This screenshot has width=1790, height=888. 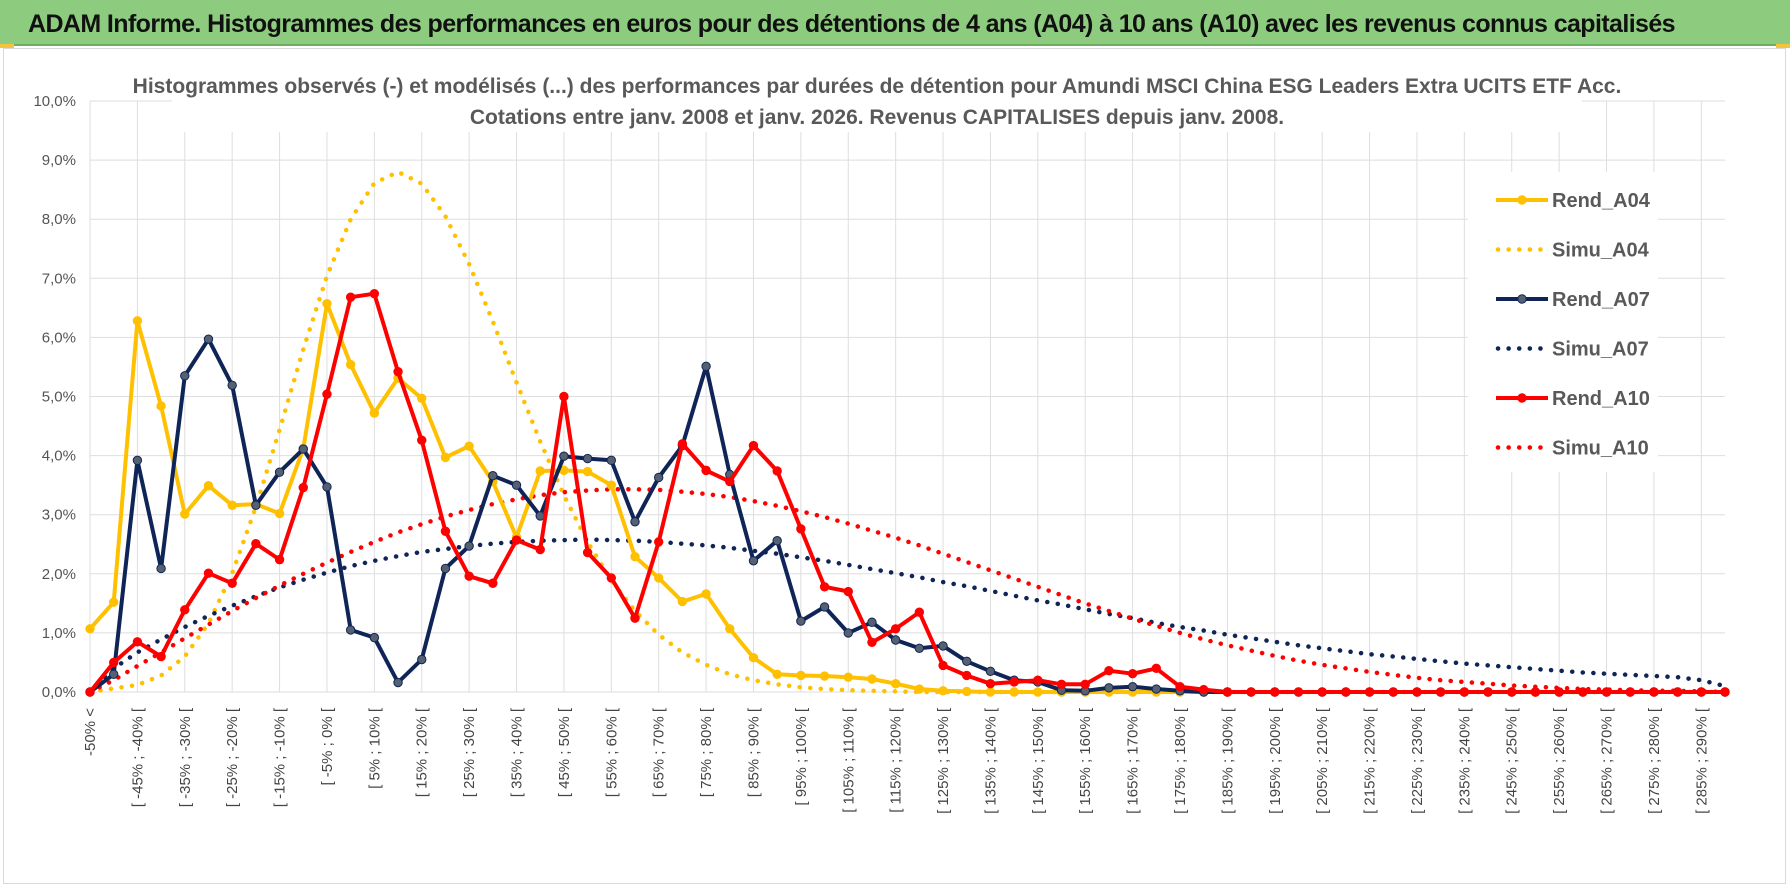 I want to click on x-tick-label: [ -35% ; -30% [, so click(x=185, y=757).